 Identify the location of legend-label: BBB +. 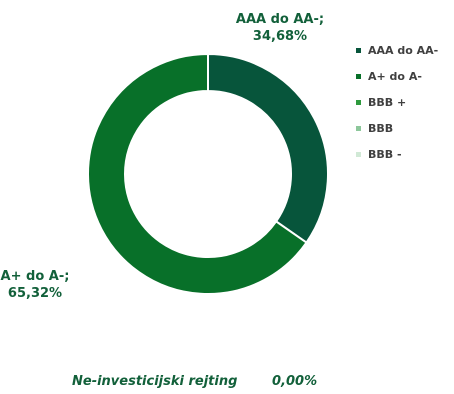
(387, 102).